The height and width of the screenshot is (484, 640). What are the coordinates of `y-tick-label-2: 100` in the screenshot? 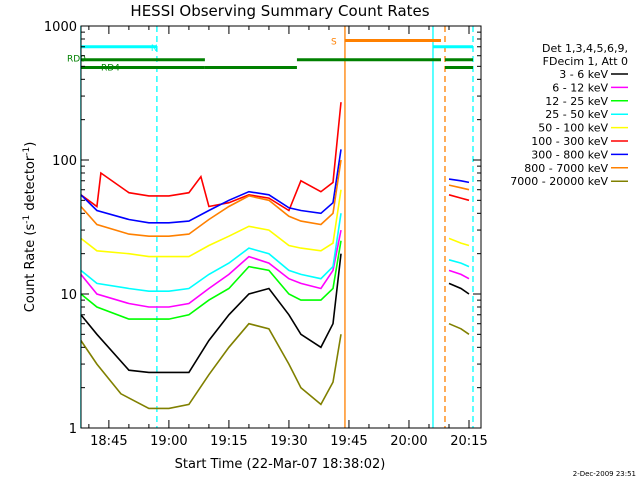 It's located at (64, 161).